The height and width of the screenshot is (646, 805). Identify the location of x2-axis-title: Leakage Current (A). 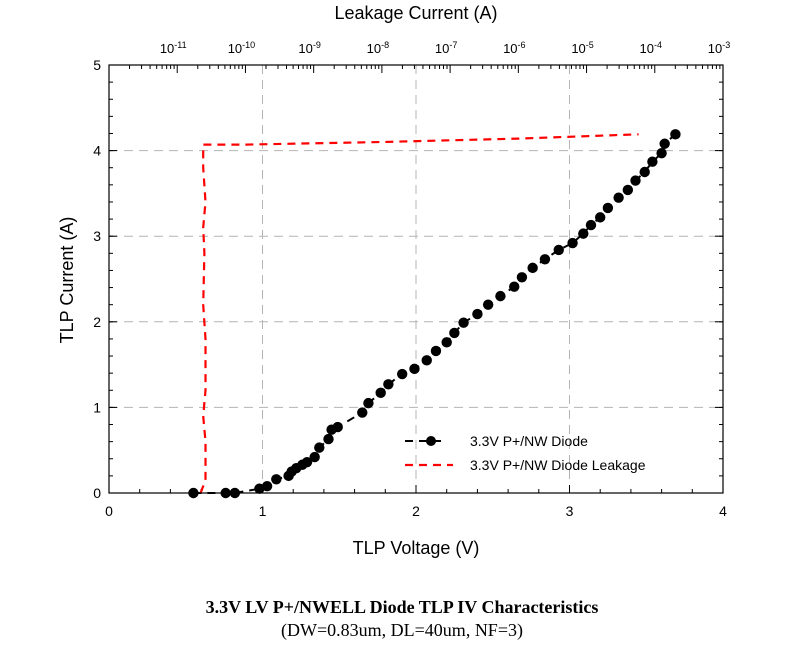
(415, 13).